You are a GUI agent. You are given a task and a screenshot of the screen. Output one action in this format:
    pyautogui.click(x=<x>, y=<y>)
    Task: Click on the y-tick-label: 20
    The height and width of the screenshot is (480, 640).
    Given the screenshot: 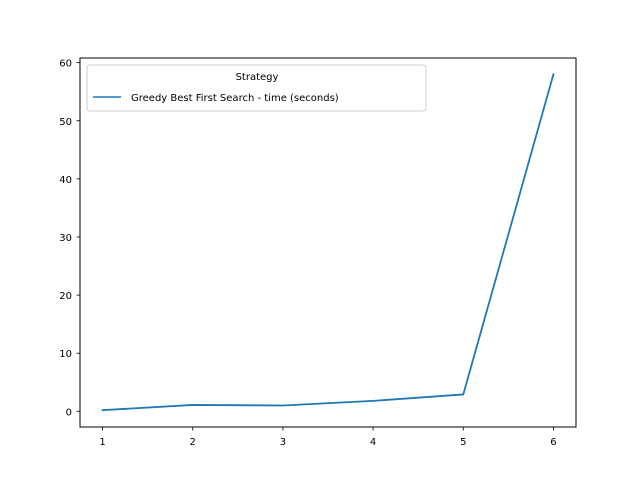 What is the action you would take?
    pyautogui.click(x=65, y=296)
    